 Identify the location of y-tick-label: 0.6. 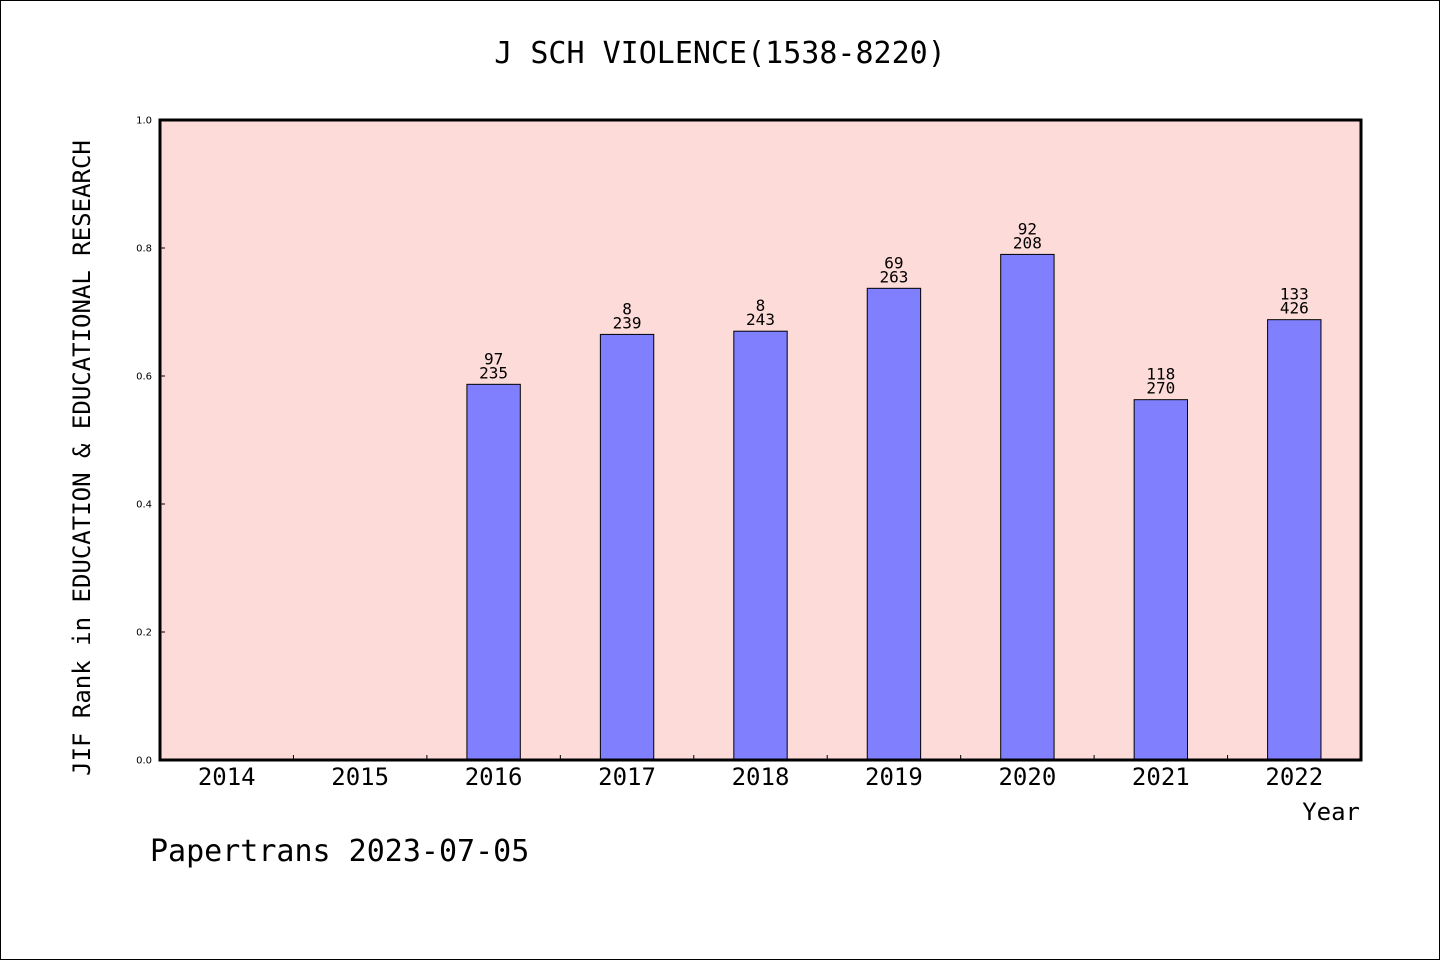
(144, 377).